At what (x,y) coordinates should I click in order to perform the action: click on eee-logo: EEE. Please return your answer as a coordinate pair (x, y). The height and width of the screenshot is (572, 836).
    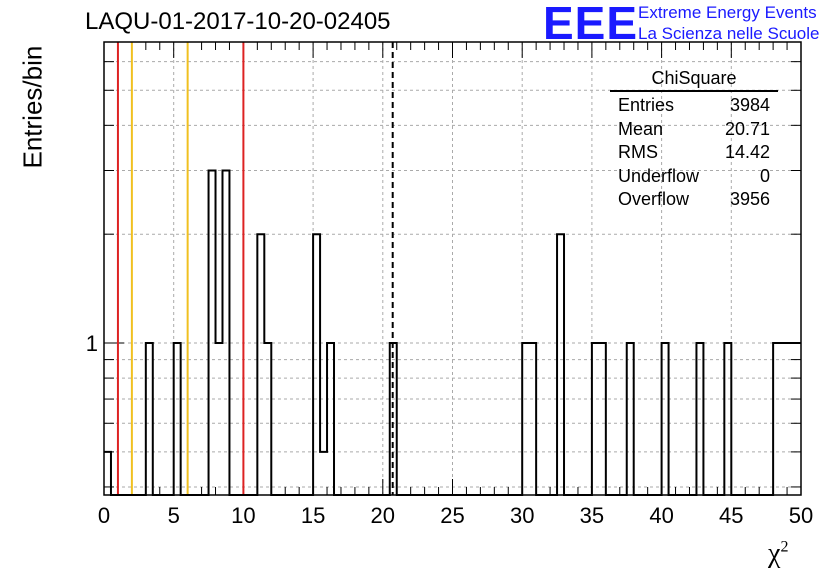
    Looking at the image, I should click on (591, 24).